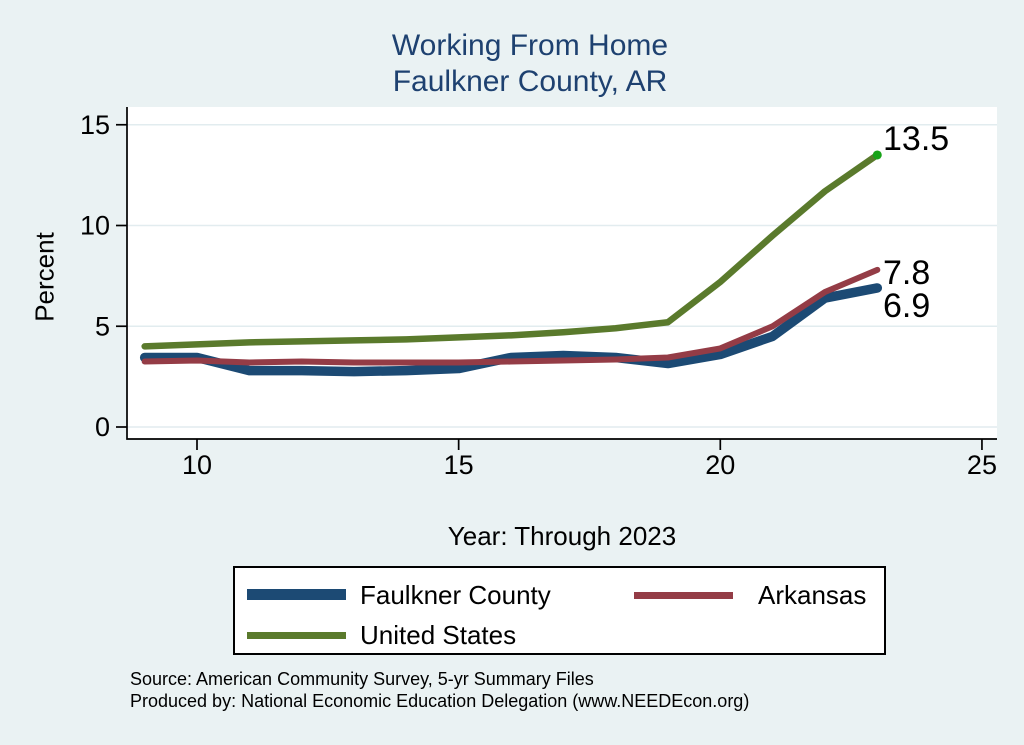  I want to click on legend-label-united-states: United States, so click(438, 635).